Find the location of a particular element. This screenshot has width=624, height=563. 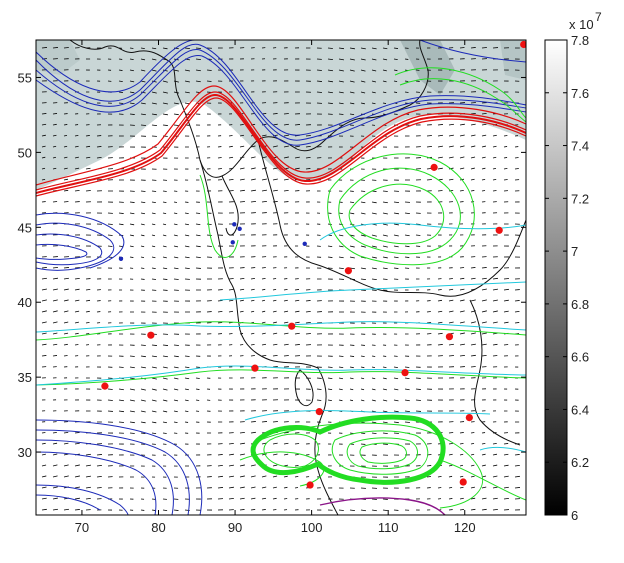

x-tick-label: 100 is located at coordinates (312, 527).